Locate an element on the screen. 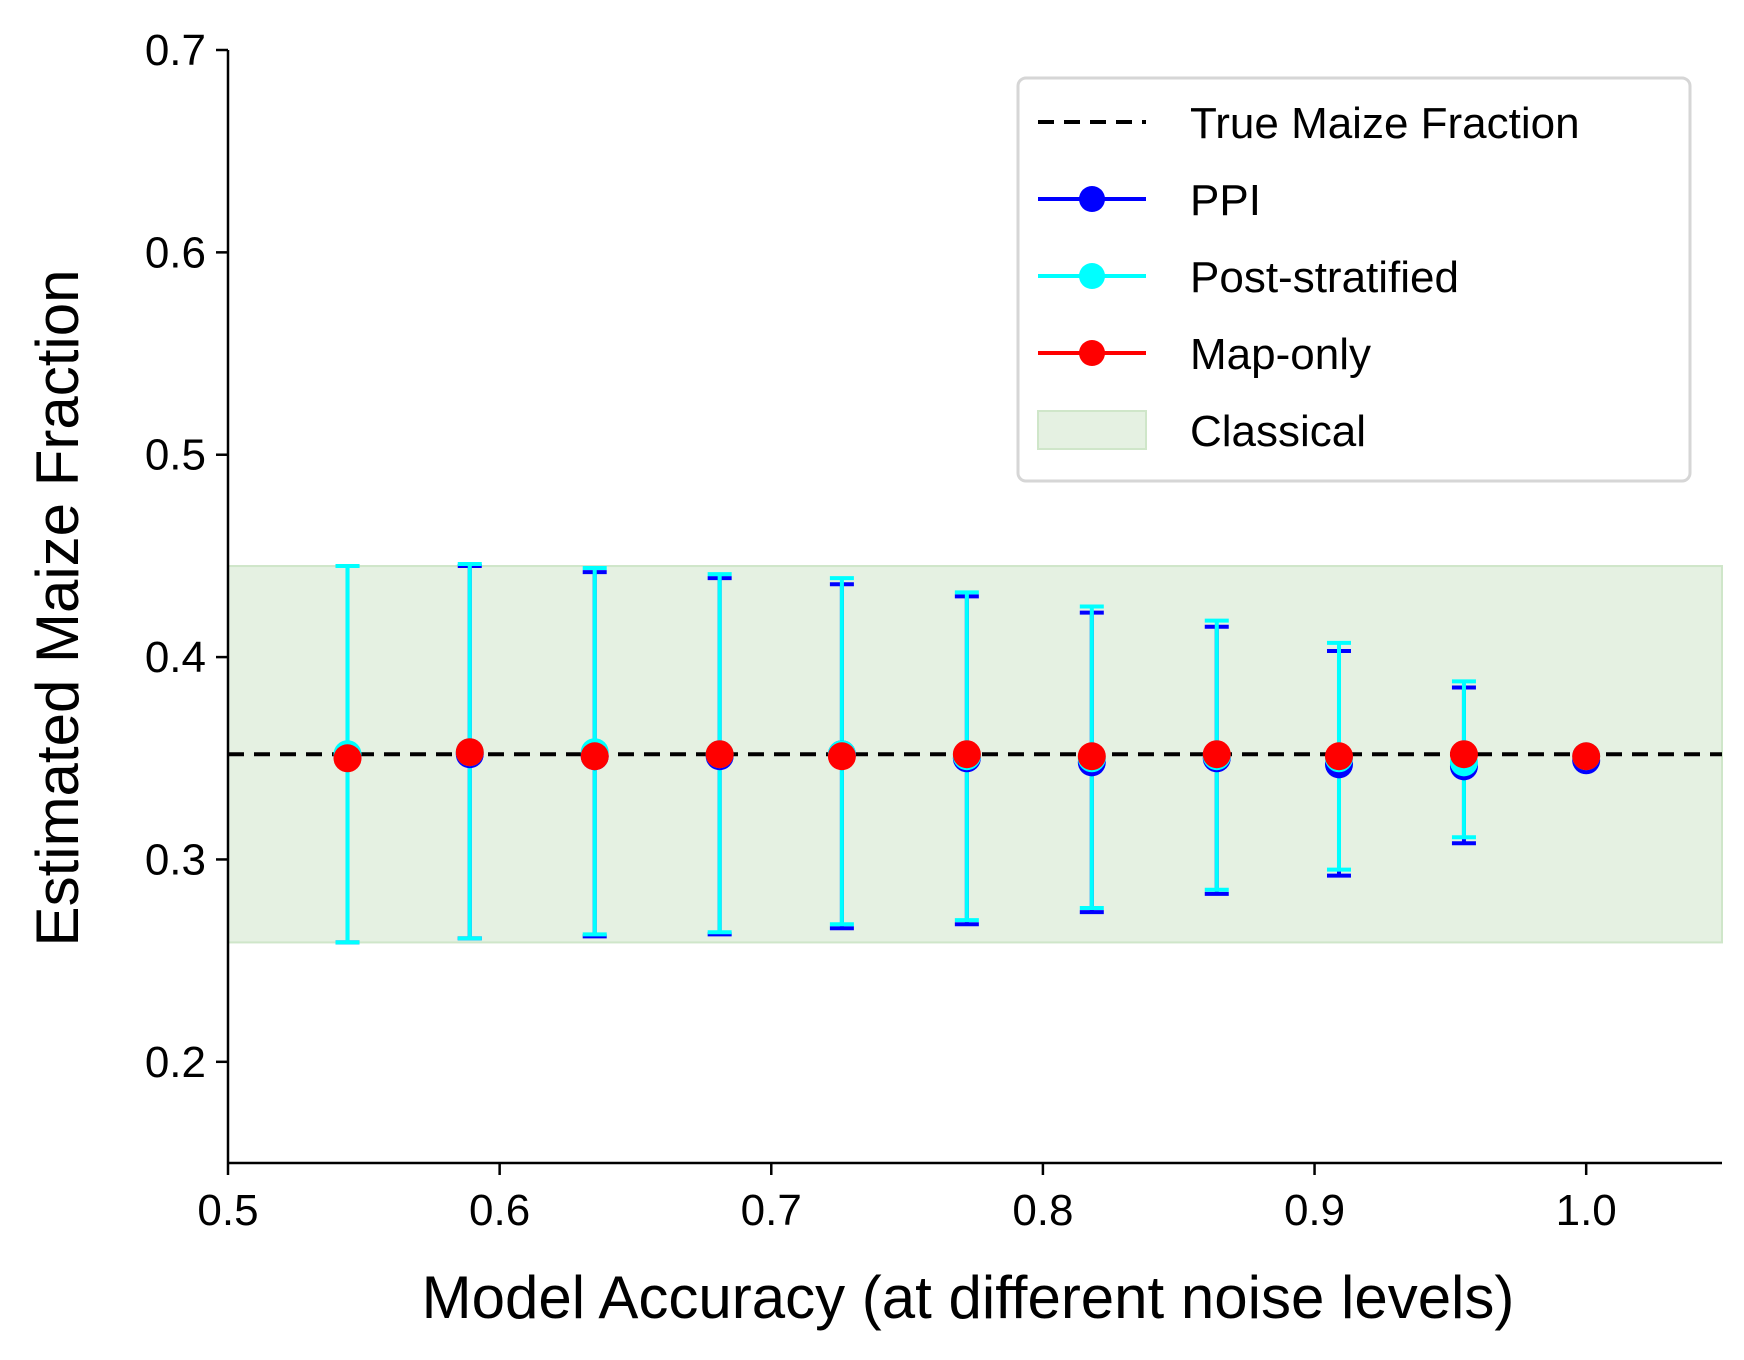  legend-label: PPI is located at coordinates (1225, 200).